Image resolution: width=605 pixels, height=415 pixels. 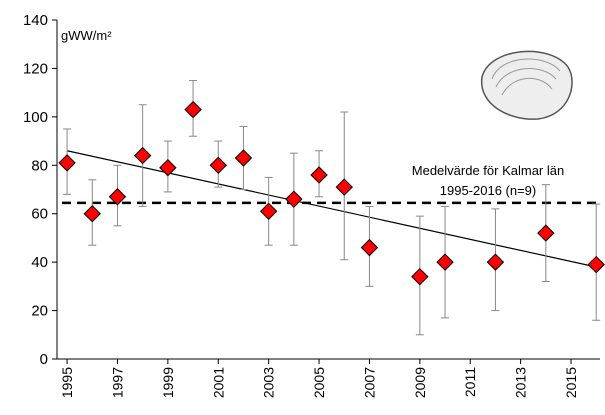 What do you see at coordinates (319, 382) in the screenshot?
I see `x-tick-label: 2005` at bounding box center [319, 382].